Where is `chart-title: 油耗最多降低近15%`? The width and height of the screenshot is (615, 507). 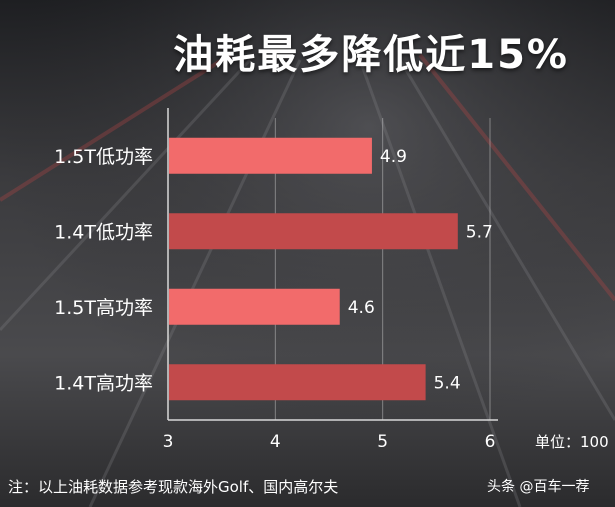
chart-title: 油耗最多降低近15% is located at coordinates (371, 55).